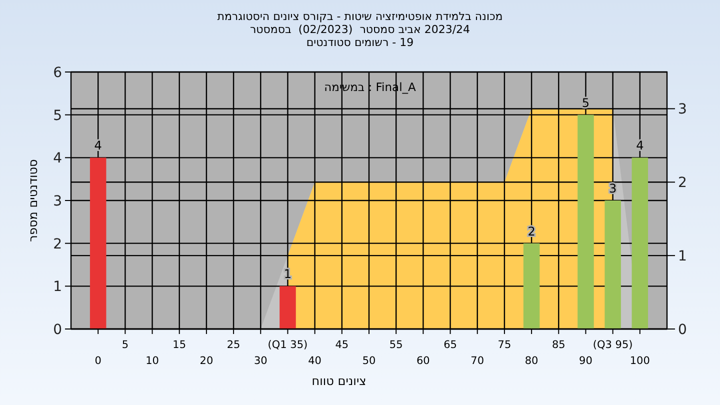 Image resolution: width=720 pixels, height=405 pixels. Describe the element at coordinates (57, 202) in the screenshot. I see `y-tick-label: 3` at that location.